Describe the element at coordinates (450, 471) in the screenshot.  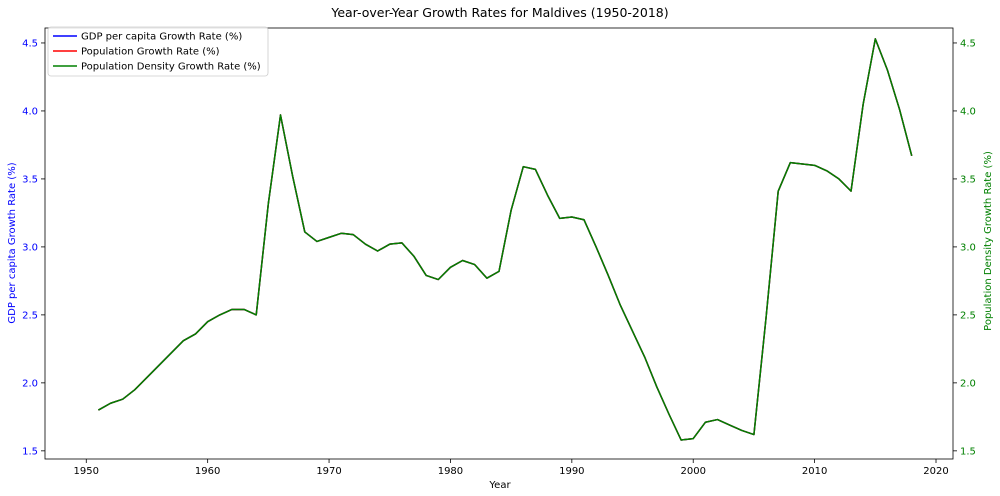
I see `x-tick-label: 1980` at that location.